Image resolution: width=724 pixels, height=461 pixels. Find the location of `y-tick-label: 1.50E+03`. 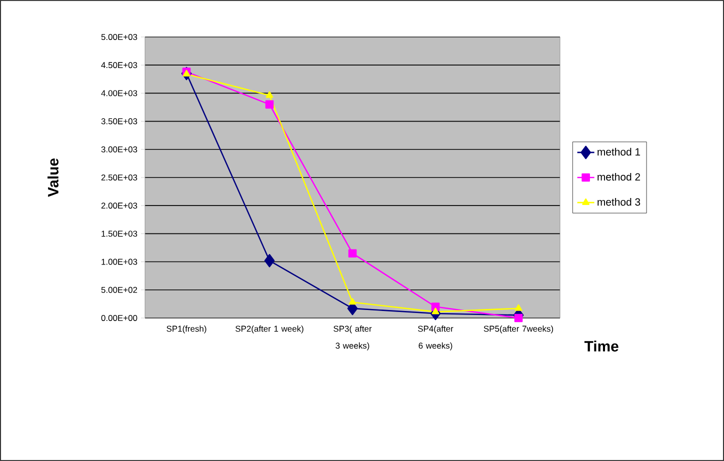

y-tick-label: 1.50E+03 is located at coordinates (120, 233).